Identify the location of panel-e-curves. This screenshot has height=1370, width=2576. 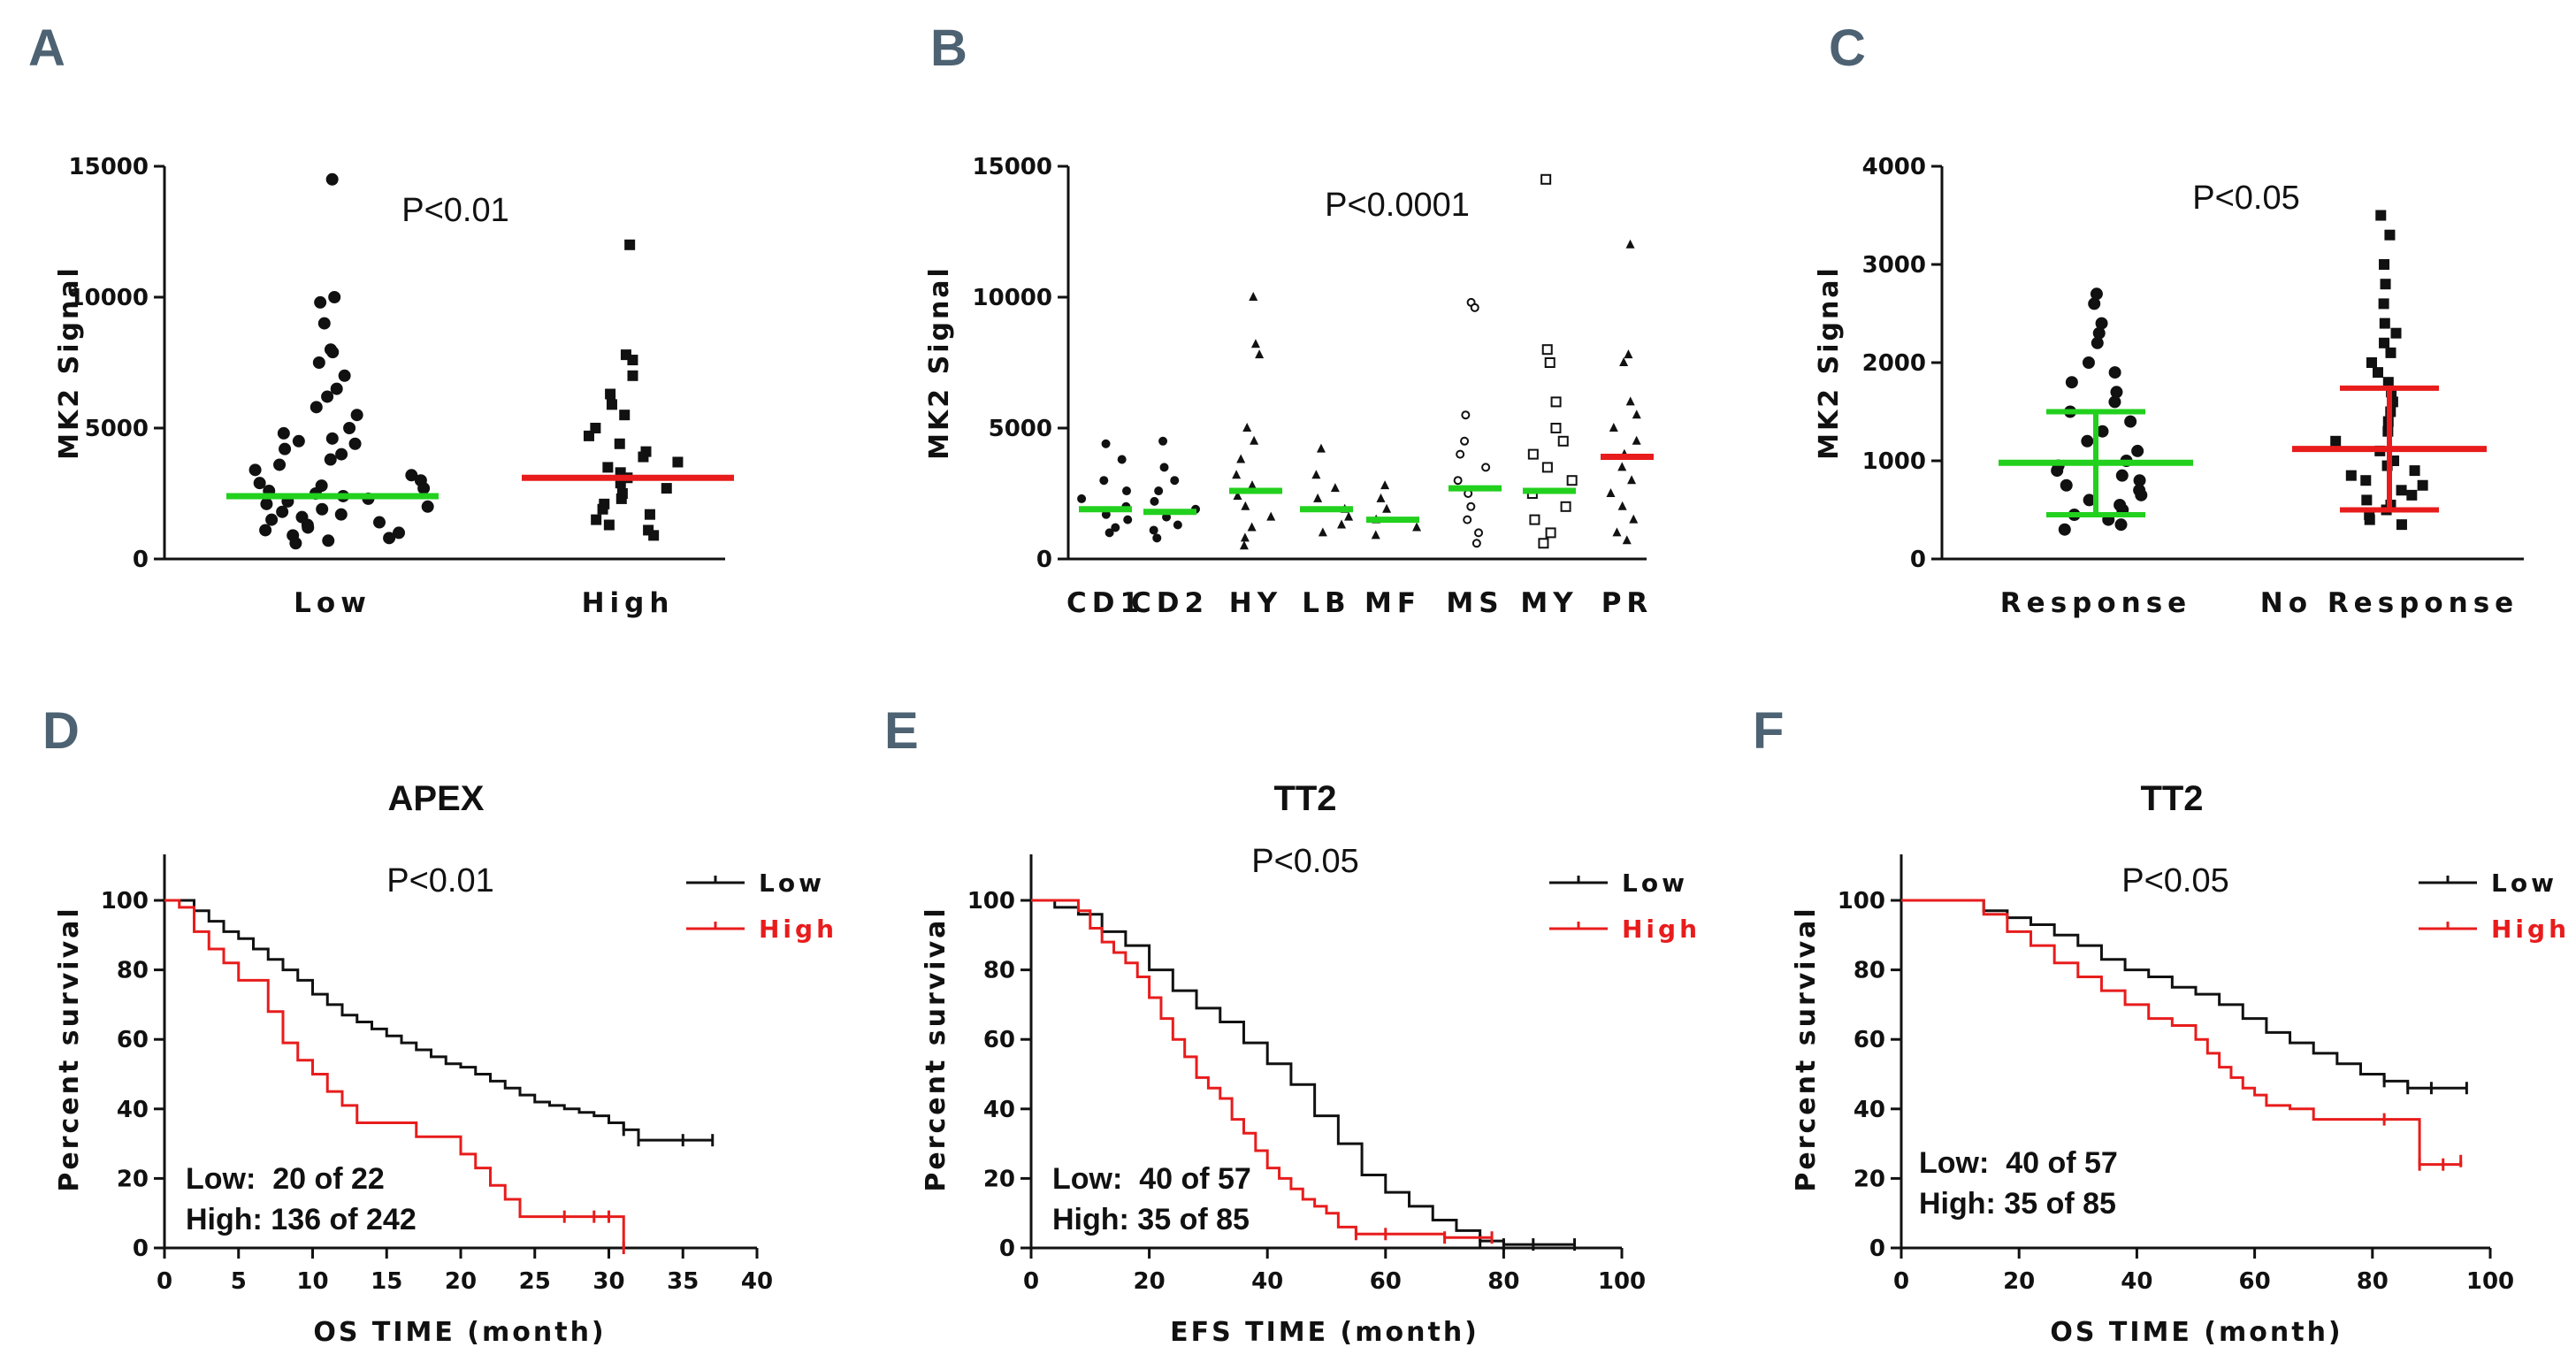
(1304, 1075).